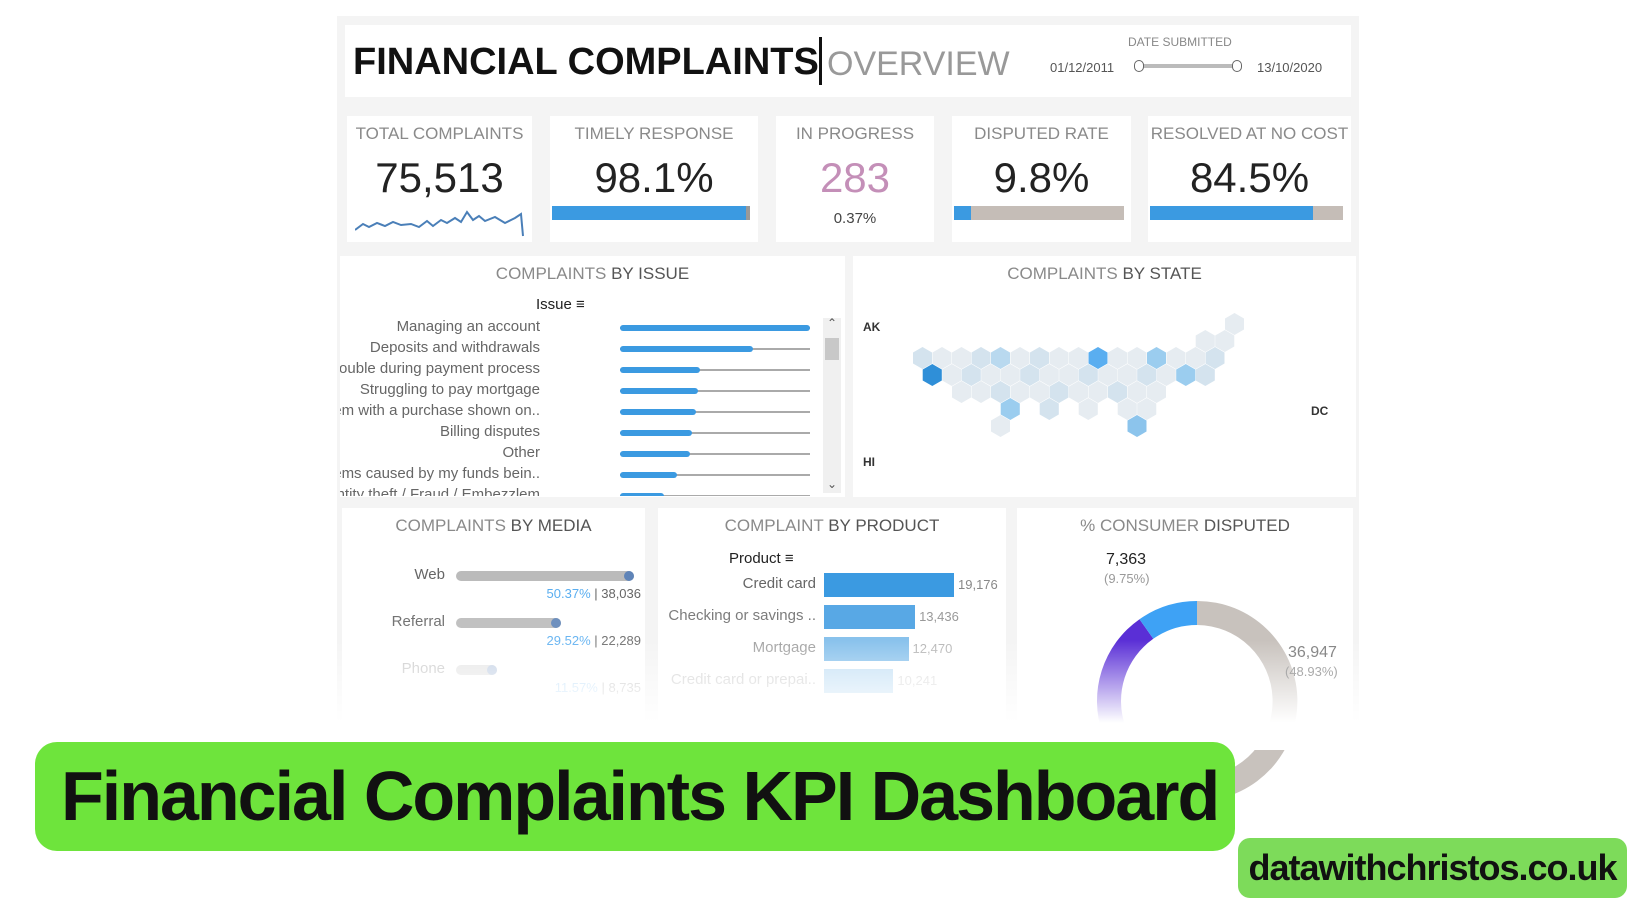  I want to click on state-label-hi: HI, so click(869, 462).